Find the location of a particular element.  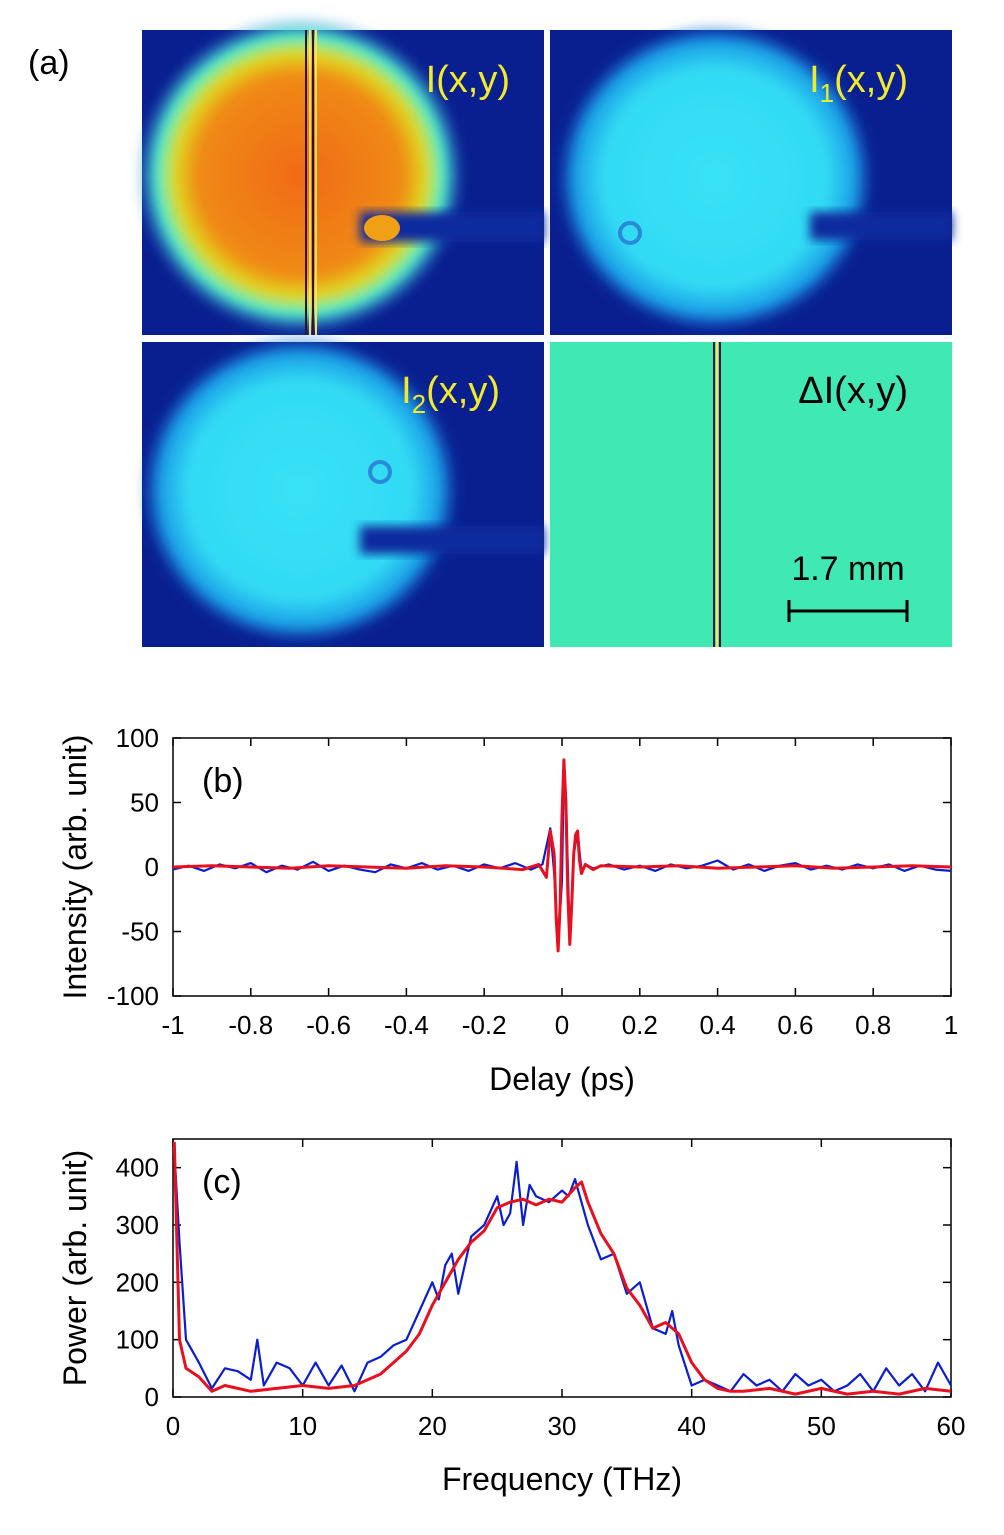

chart-c-xtick-label: 0 is located at coordinates (173, 1426).